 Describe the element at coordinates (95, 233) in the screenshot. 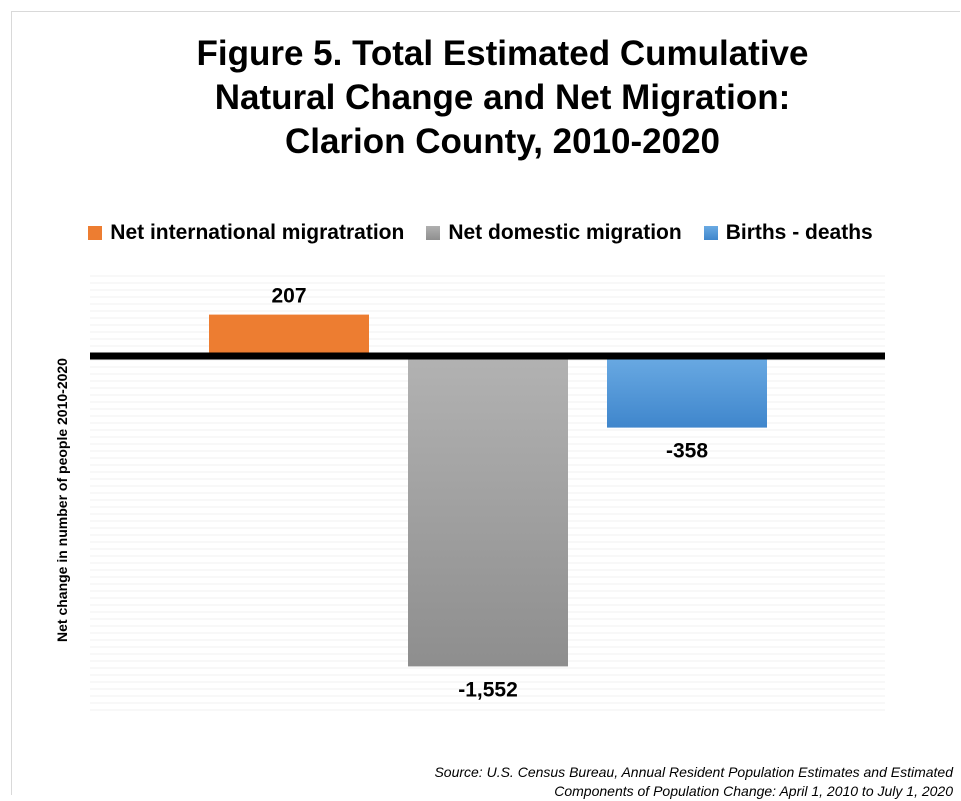

I see `legend-swatch-international` at that location.